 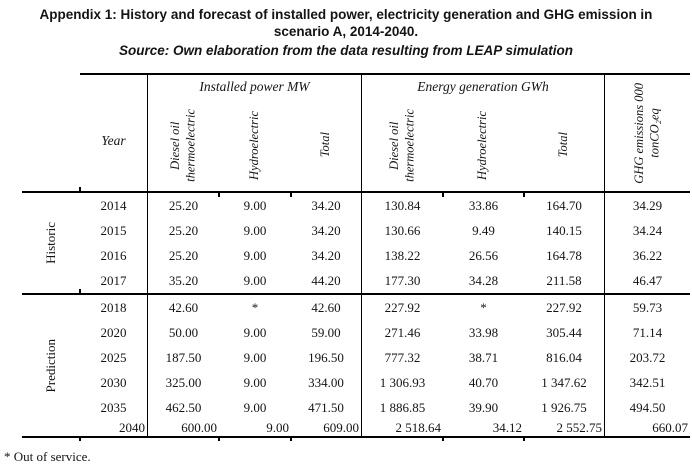 What do you see at coordinates (647, 407) in the screenshot?
I see `ghg-cell: 494.50` at bounding box center [647, 407].